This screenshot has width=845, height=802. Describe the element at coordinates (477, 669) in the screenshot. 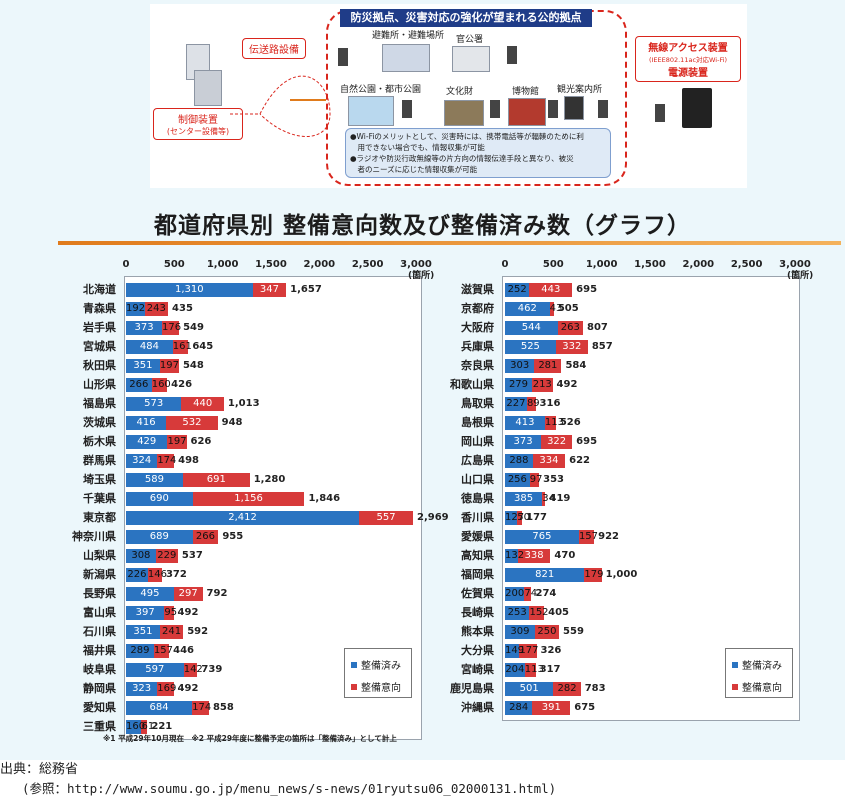

I see `category-label: 宮崎県` at that location.